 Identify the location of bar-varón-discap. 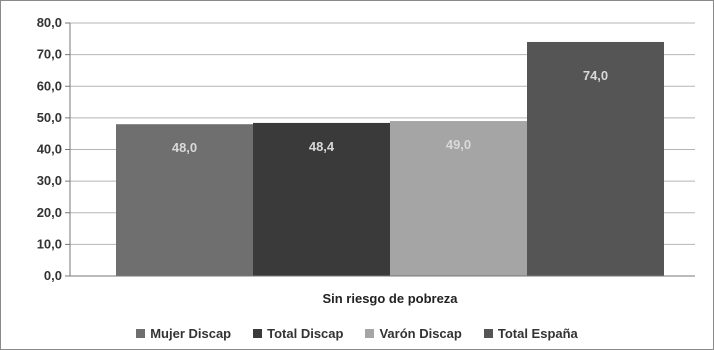
(458, 198).